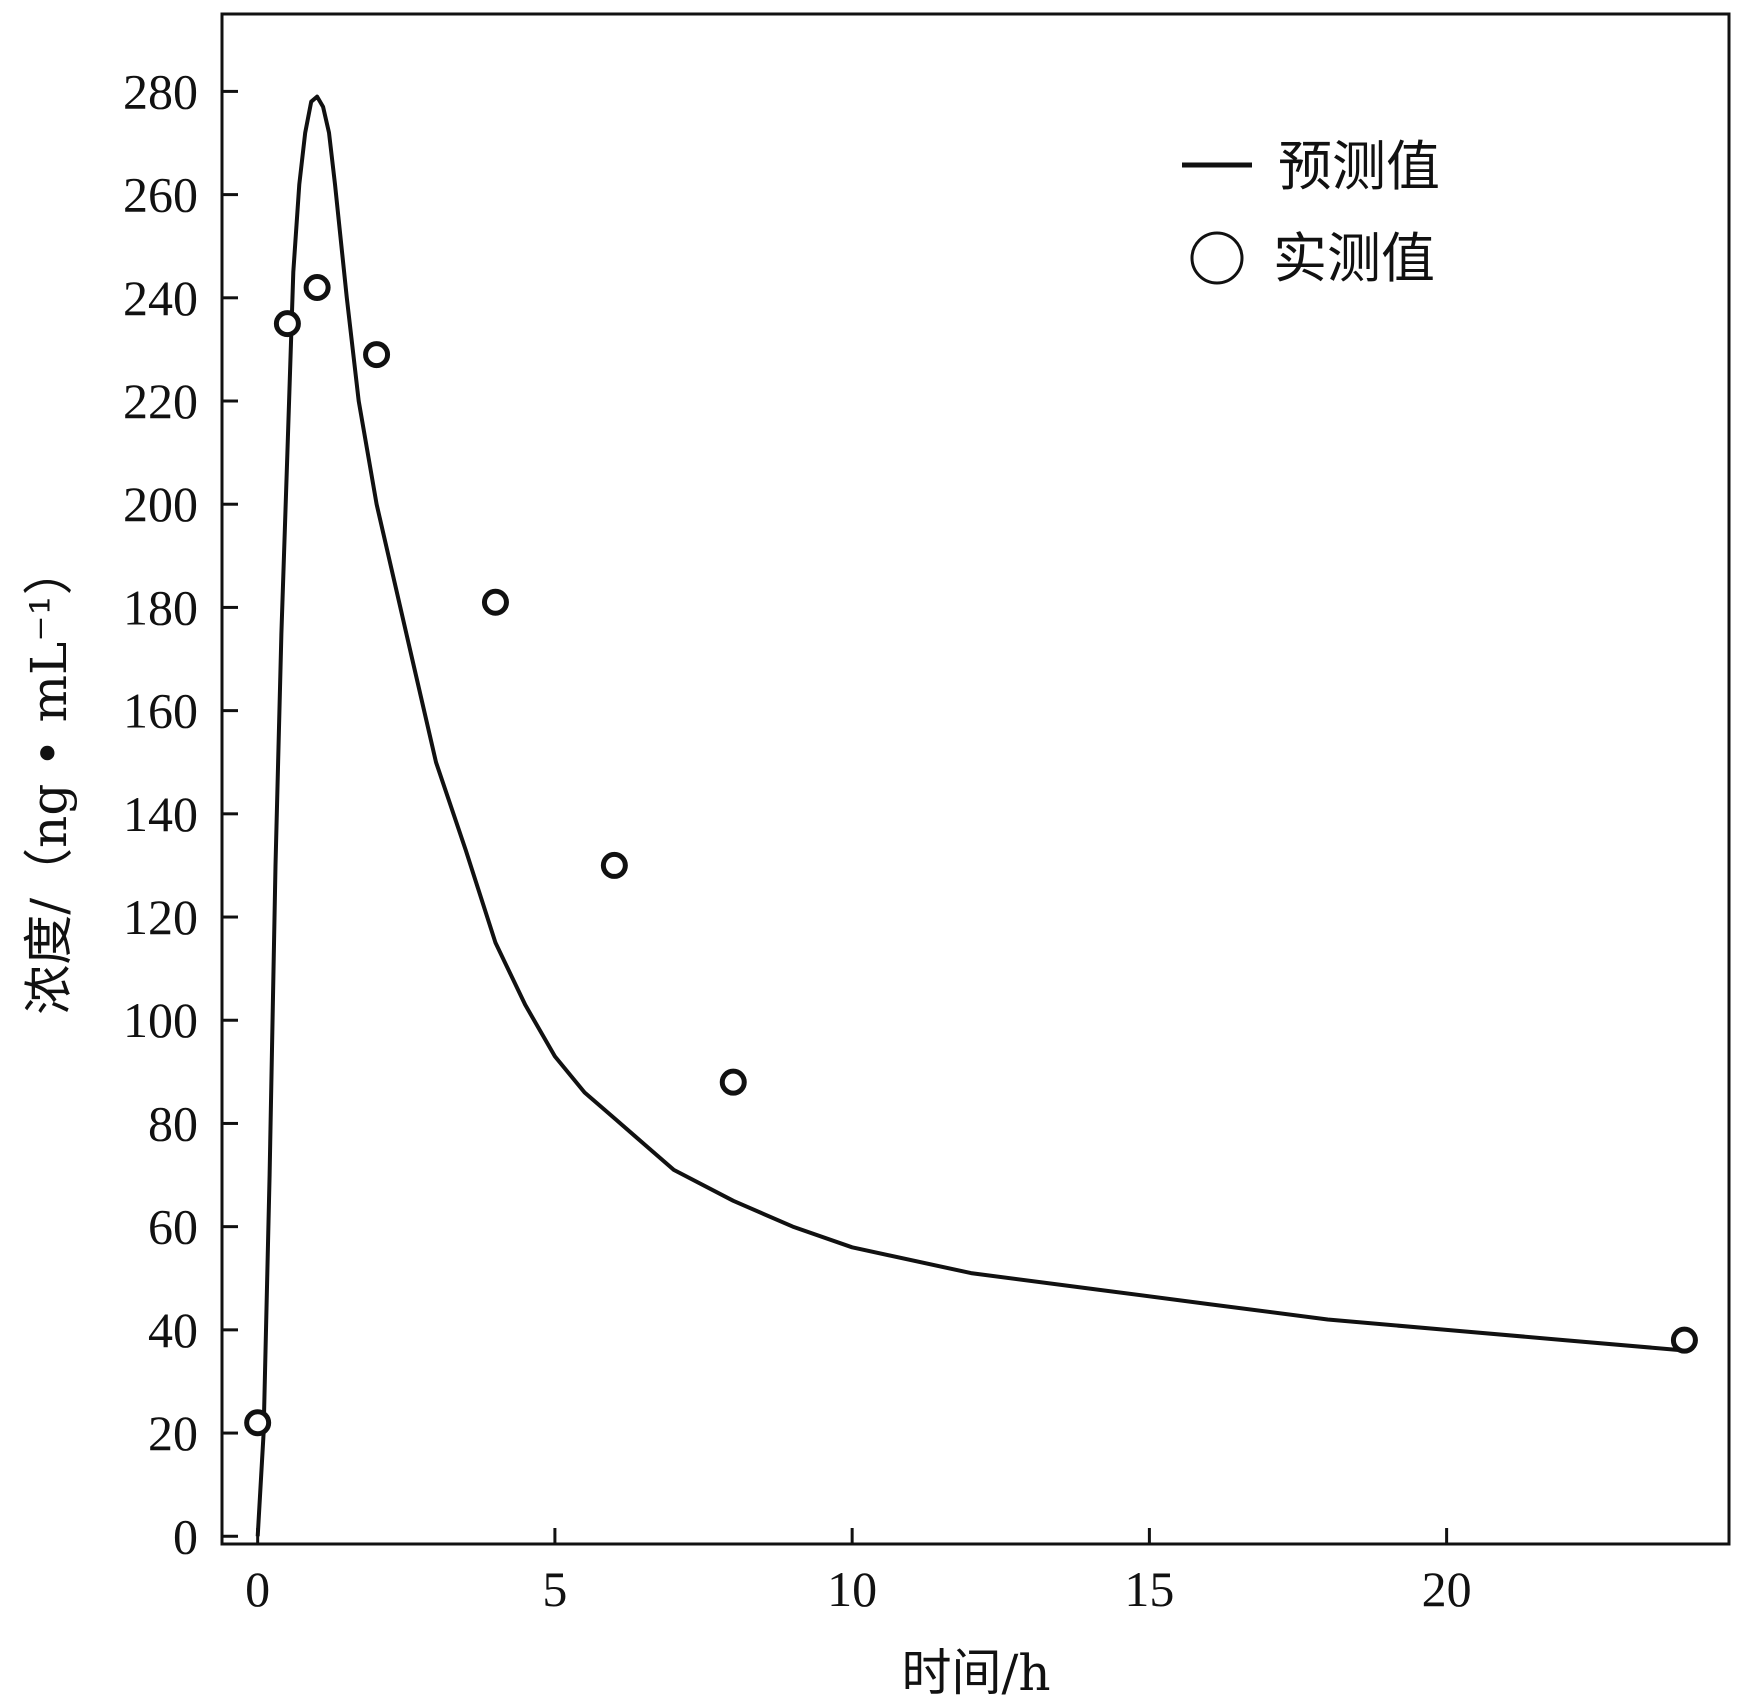 This screenshot has width=1739, height=1703. I want to click on legend: 预测值 实测值, so click(1311, 212).